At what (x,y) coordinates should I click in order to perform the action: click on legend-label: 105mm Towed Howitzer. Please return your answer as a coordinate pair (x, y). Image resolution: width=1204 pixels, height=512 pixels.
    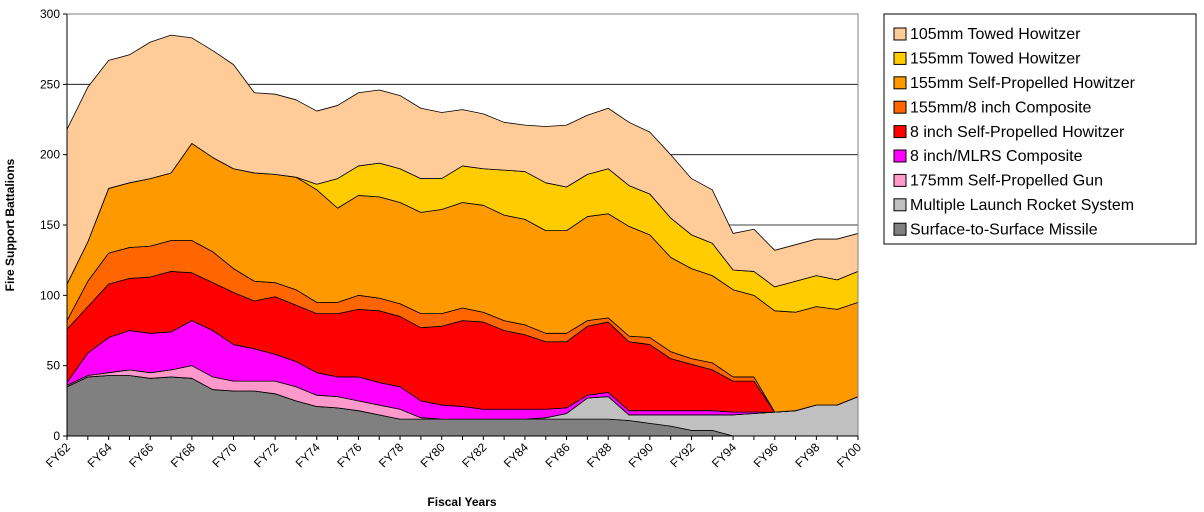
    Looking at the image, I should click on (995, 34).